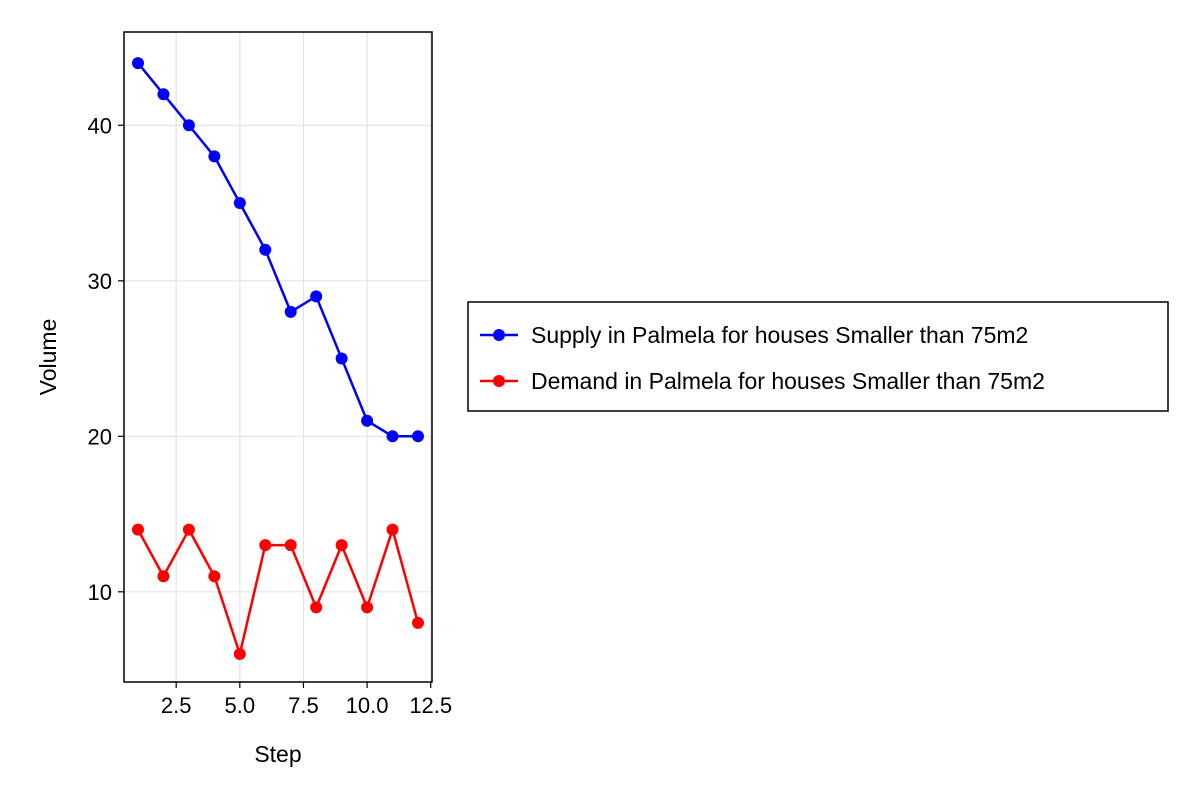  What do you see at coordinates (100, 592) in the screenshot?
I see `y-tick-label: 10` at bounding box center [100, 592].